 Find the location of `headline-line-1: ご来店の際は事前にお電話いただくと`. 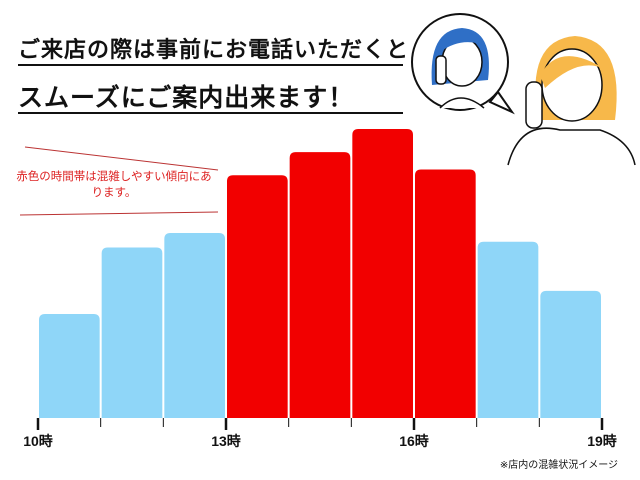

headline-line-1: ご来店の際は事前にお電話いただくと is located at coordinates (214, 50).